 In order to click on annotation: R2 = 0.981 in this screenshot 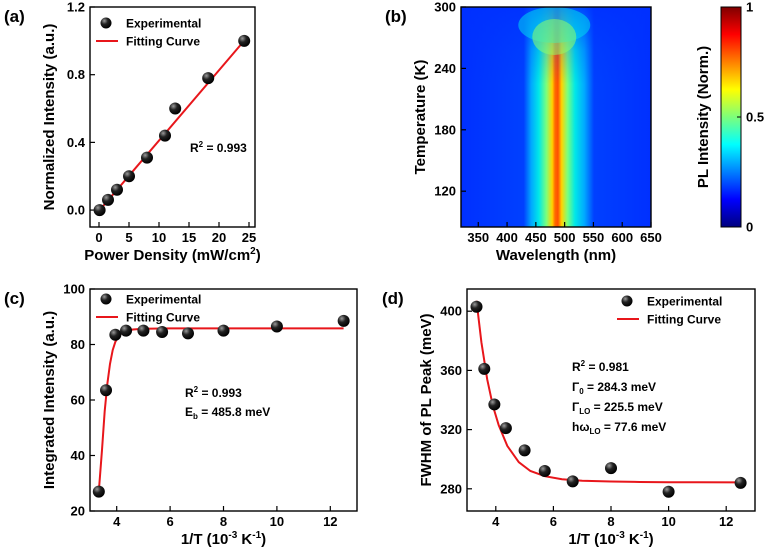, I will do `click(600, 366)`.